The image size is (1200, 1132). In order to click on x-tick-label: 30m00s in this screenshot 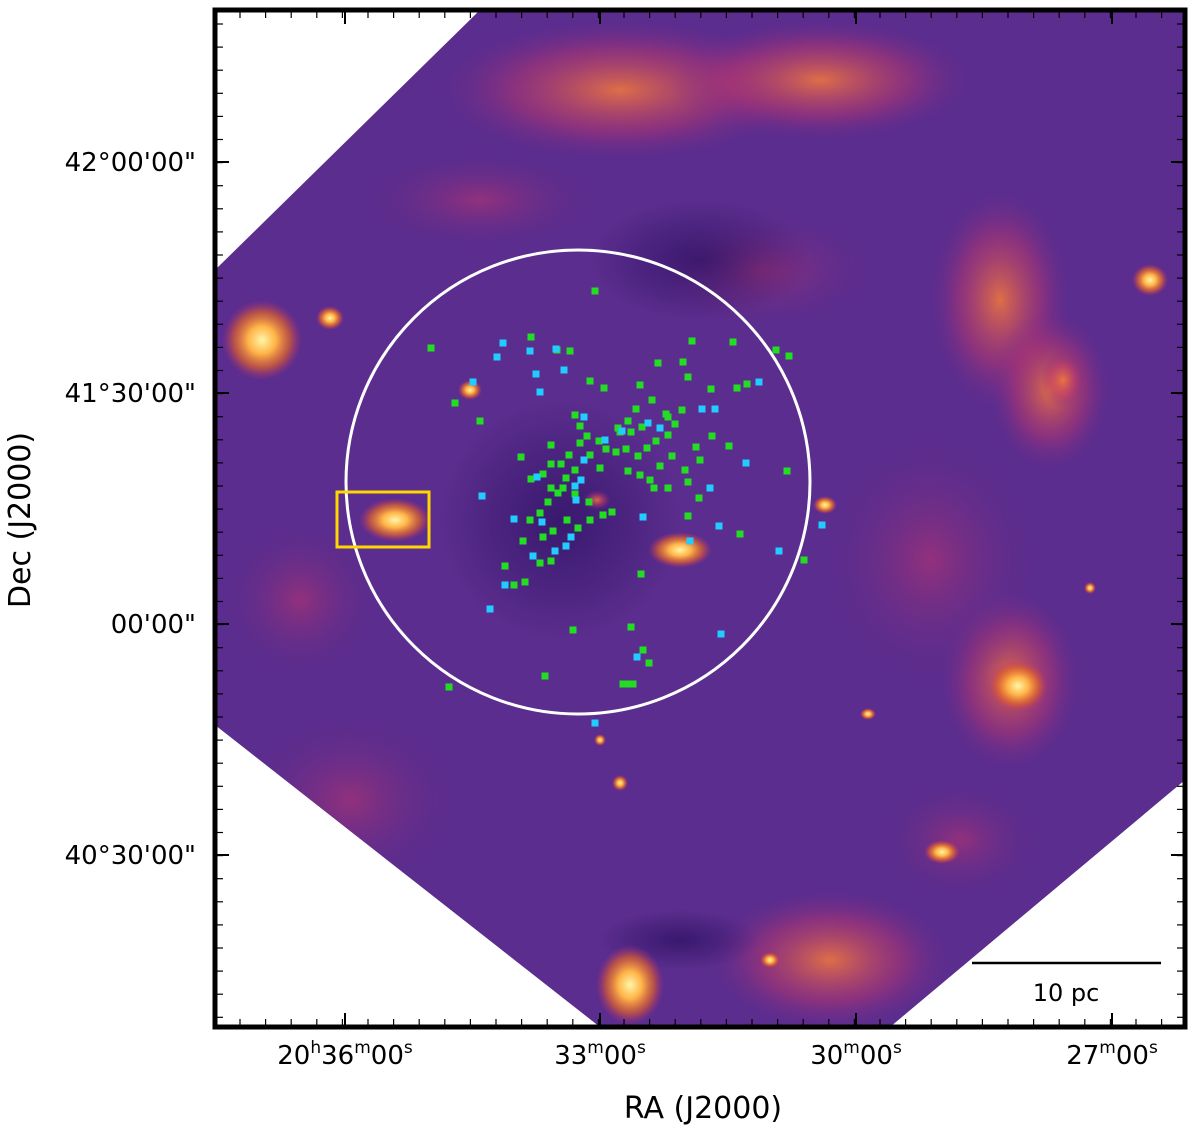, I will do `click(856, 1054)`.